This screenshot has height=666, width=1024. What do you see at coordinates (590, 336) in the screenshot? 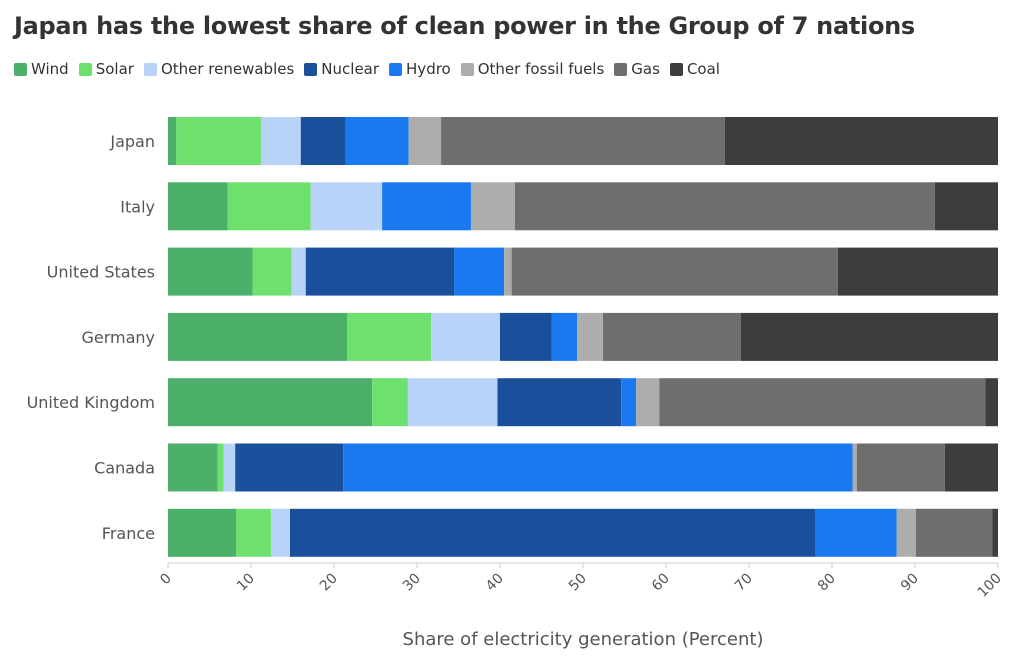
I see `bar-germany-other-fossil-fuels` at bounding box center [590, 336].